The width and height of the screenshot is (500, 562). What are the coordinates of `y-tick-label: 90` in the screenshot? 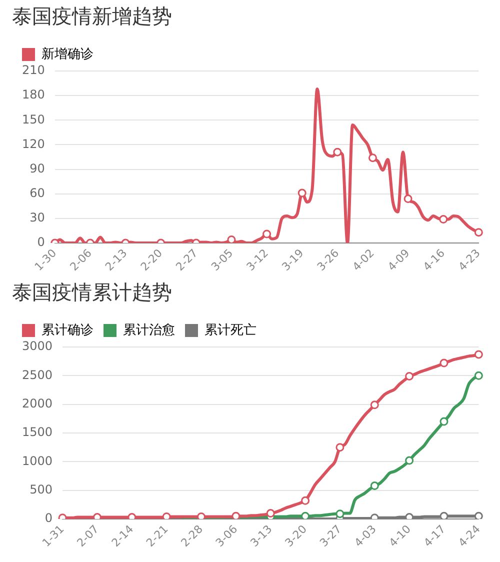 It's located at (37, 168).